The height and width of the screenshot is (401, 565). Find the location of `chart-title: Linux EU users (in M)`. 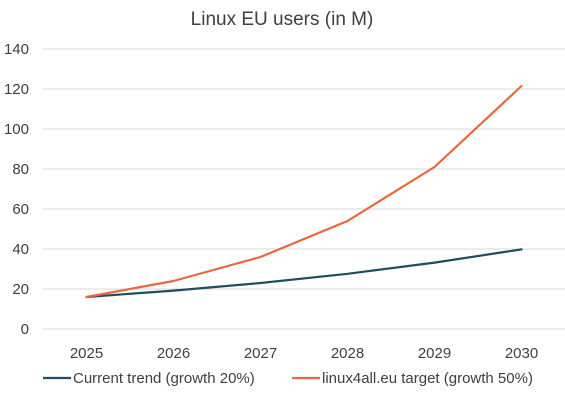

chart-title: Linux EU users (in M) is located at coordinates (282, 19).